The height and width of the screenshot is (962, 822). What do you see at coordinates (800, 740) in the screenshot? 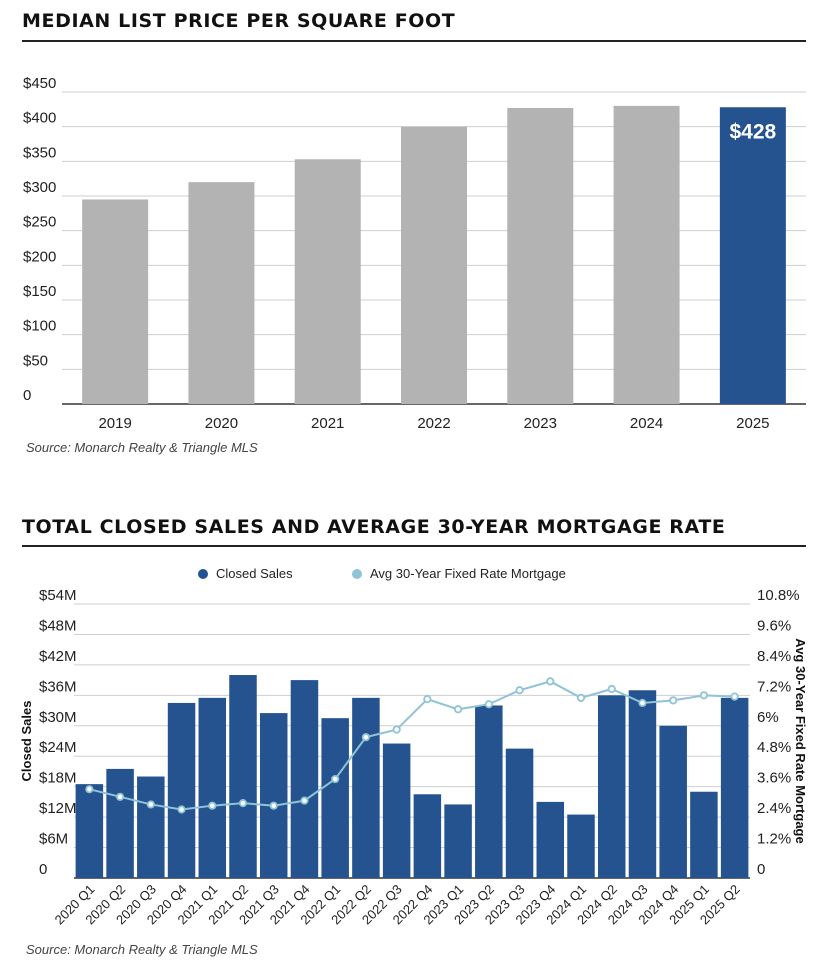
I see `chart2-ylabel-right: Avg 30-Year Fixed Rate Mortgage` at bounding box center [800, 740].